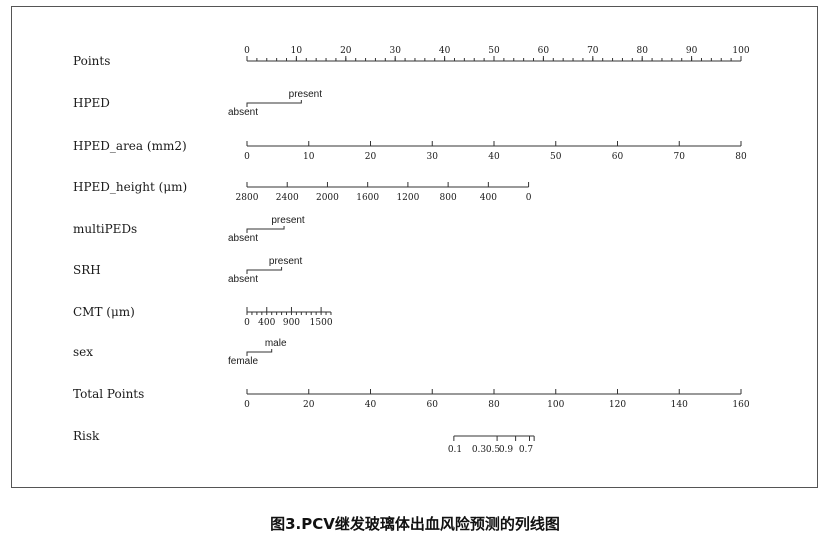  What do you see at coordinates (506, 450) in the screenshot?
I see `tick-label: 0.9` at bounding box center [506, 450].